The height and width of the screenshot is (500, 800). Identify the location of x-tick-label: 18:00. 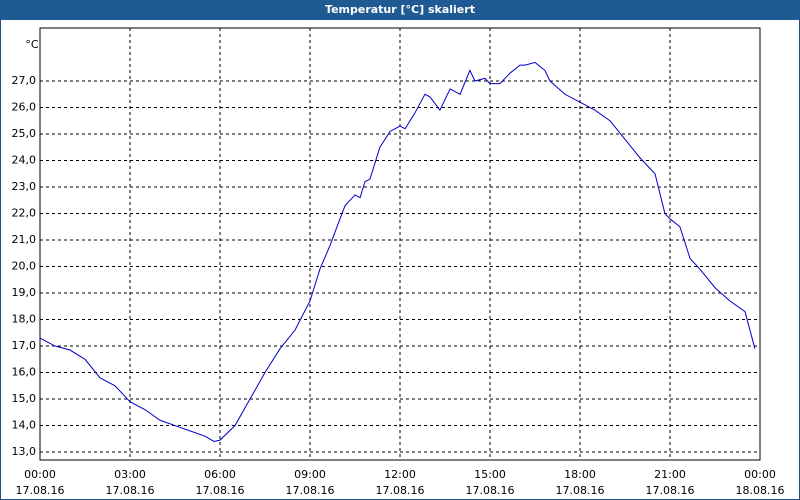
(580, 474).